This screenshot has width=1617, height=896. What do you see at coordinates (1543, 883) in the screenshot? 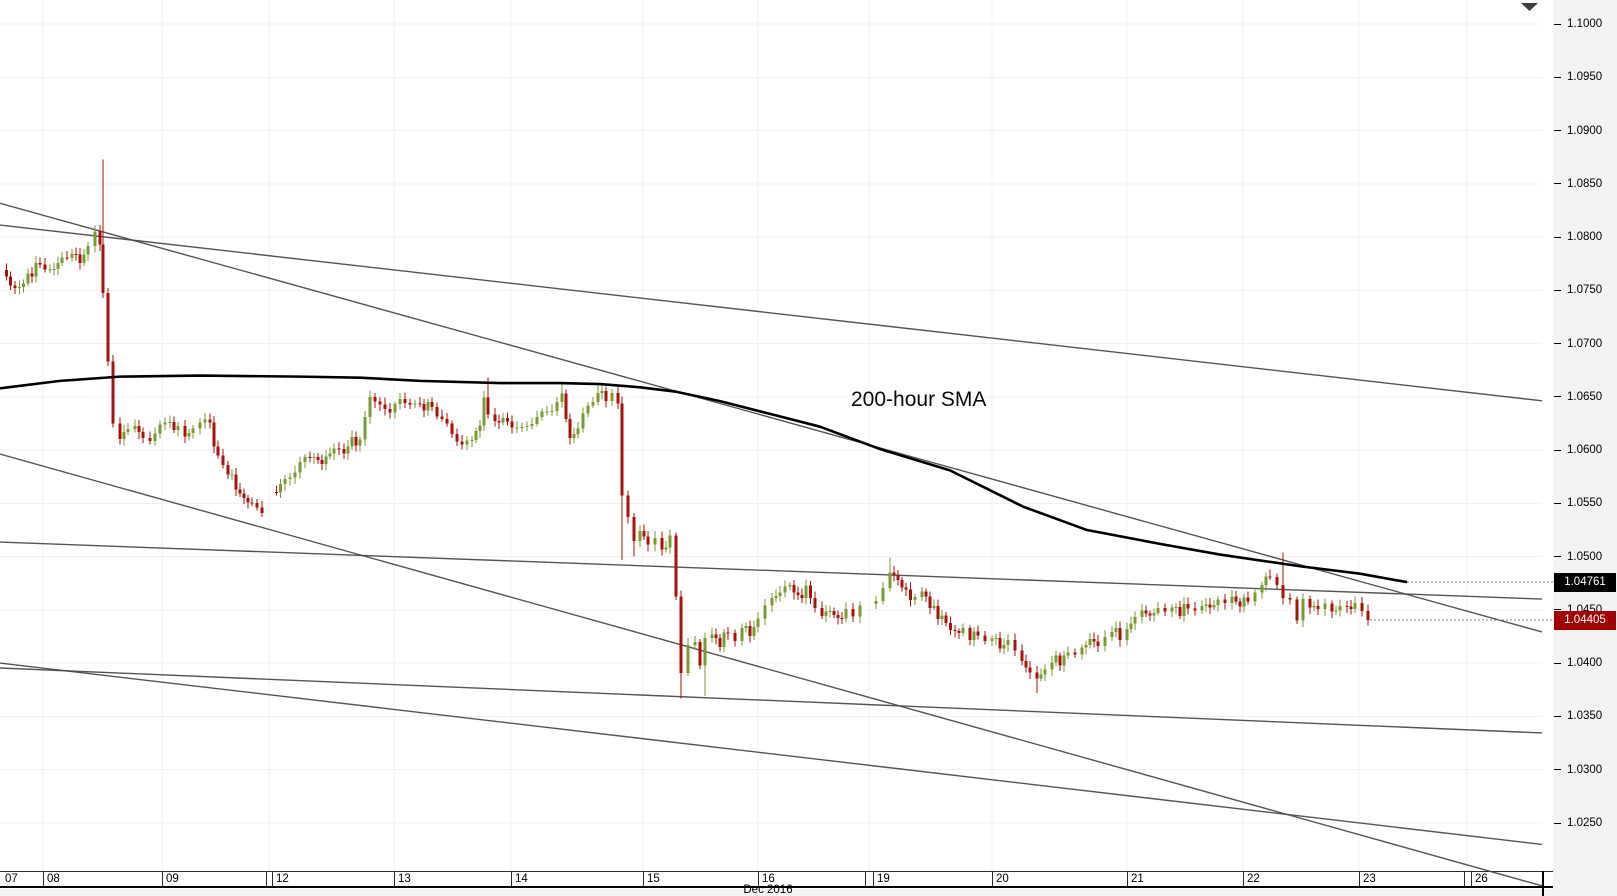
I see `date-axis-end-line` at bounding box center [1543, 883].